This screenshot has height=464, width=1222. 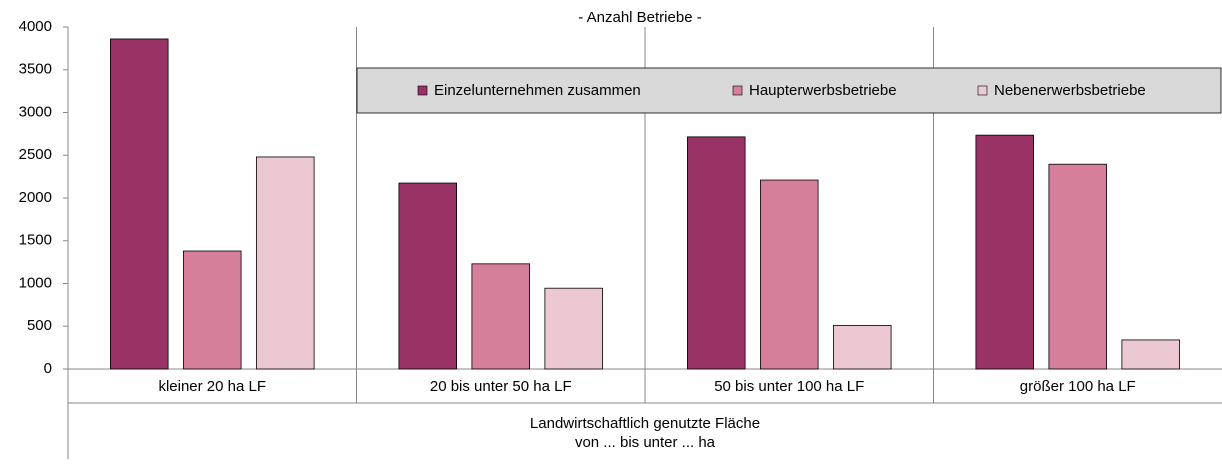 I want to click on x-tick-label: 20 bis unter 50 ha LF, so click(x=501, y=386).